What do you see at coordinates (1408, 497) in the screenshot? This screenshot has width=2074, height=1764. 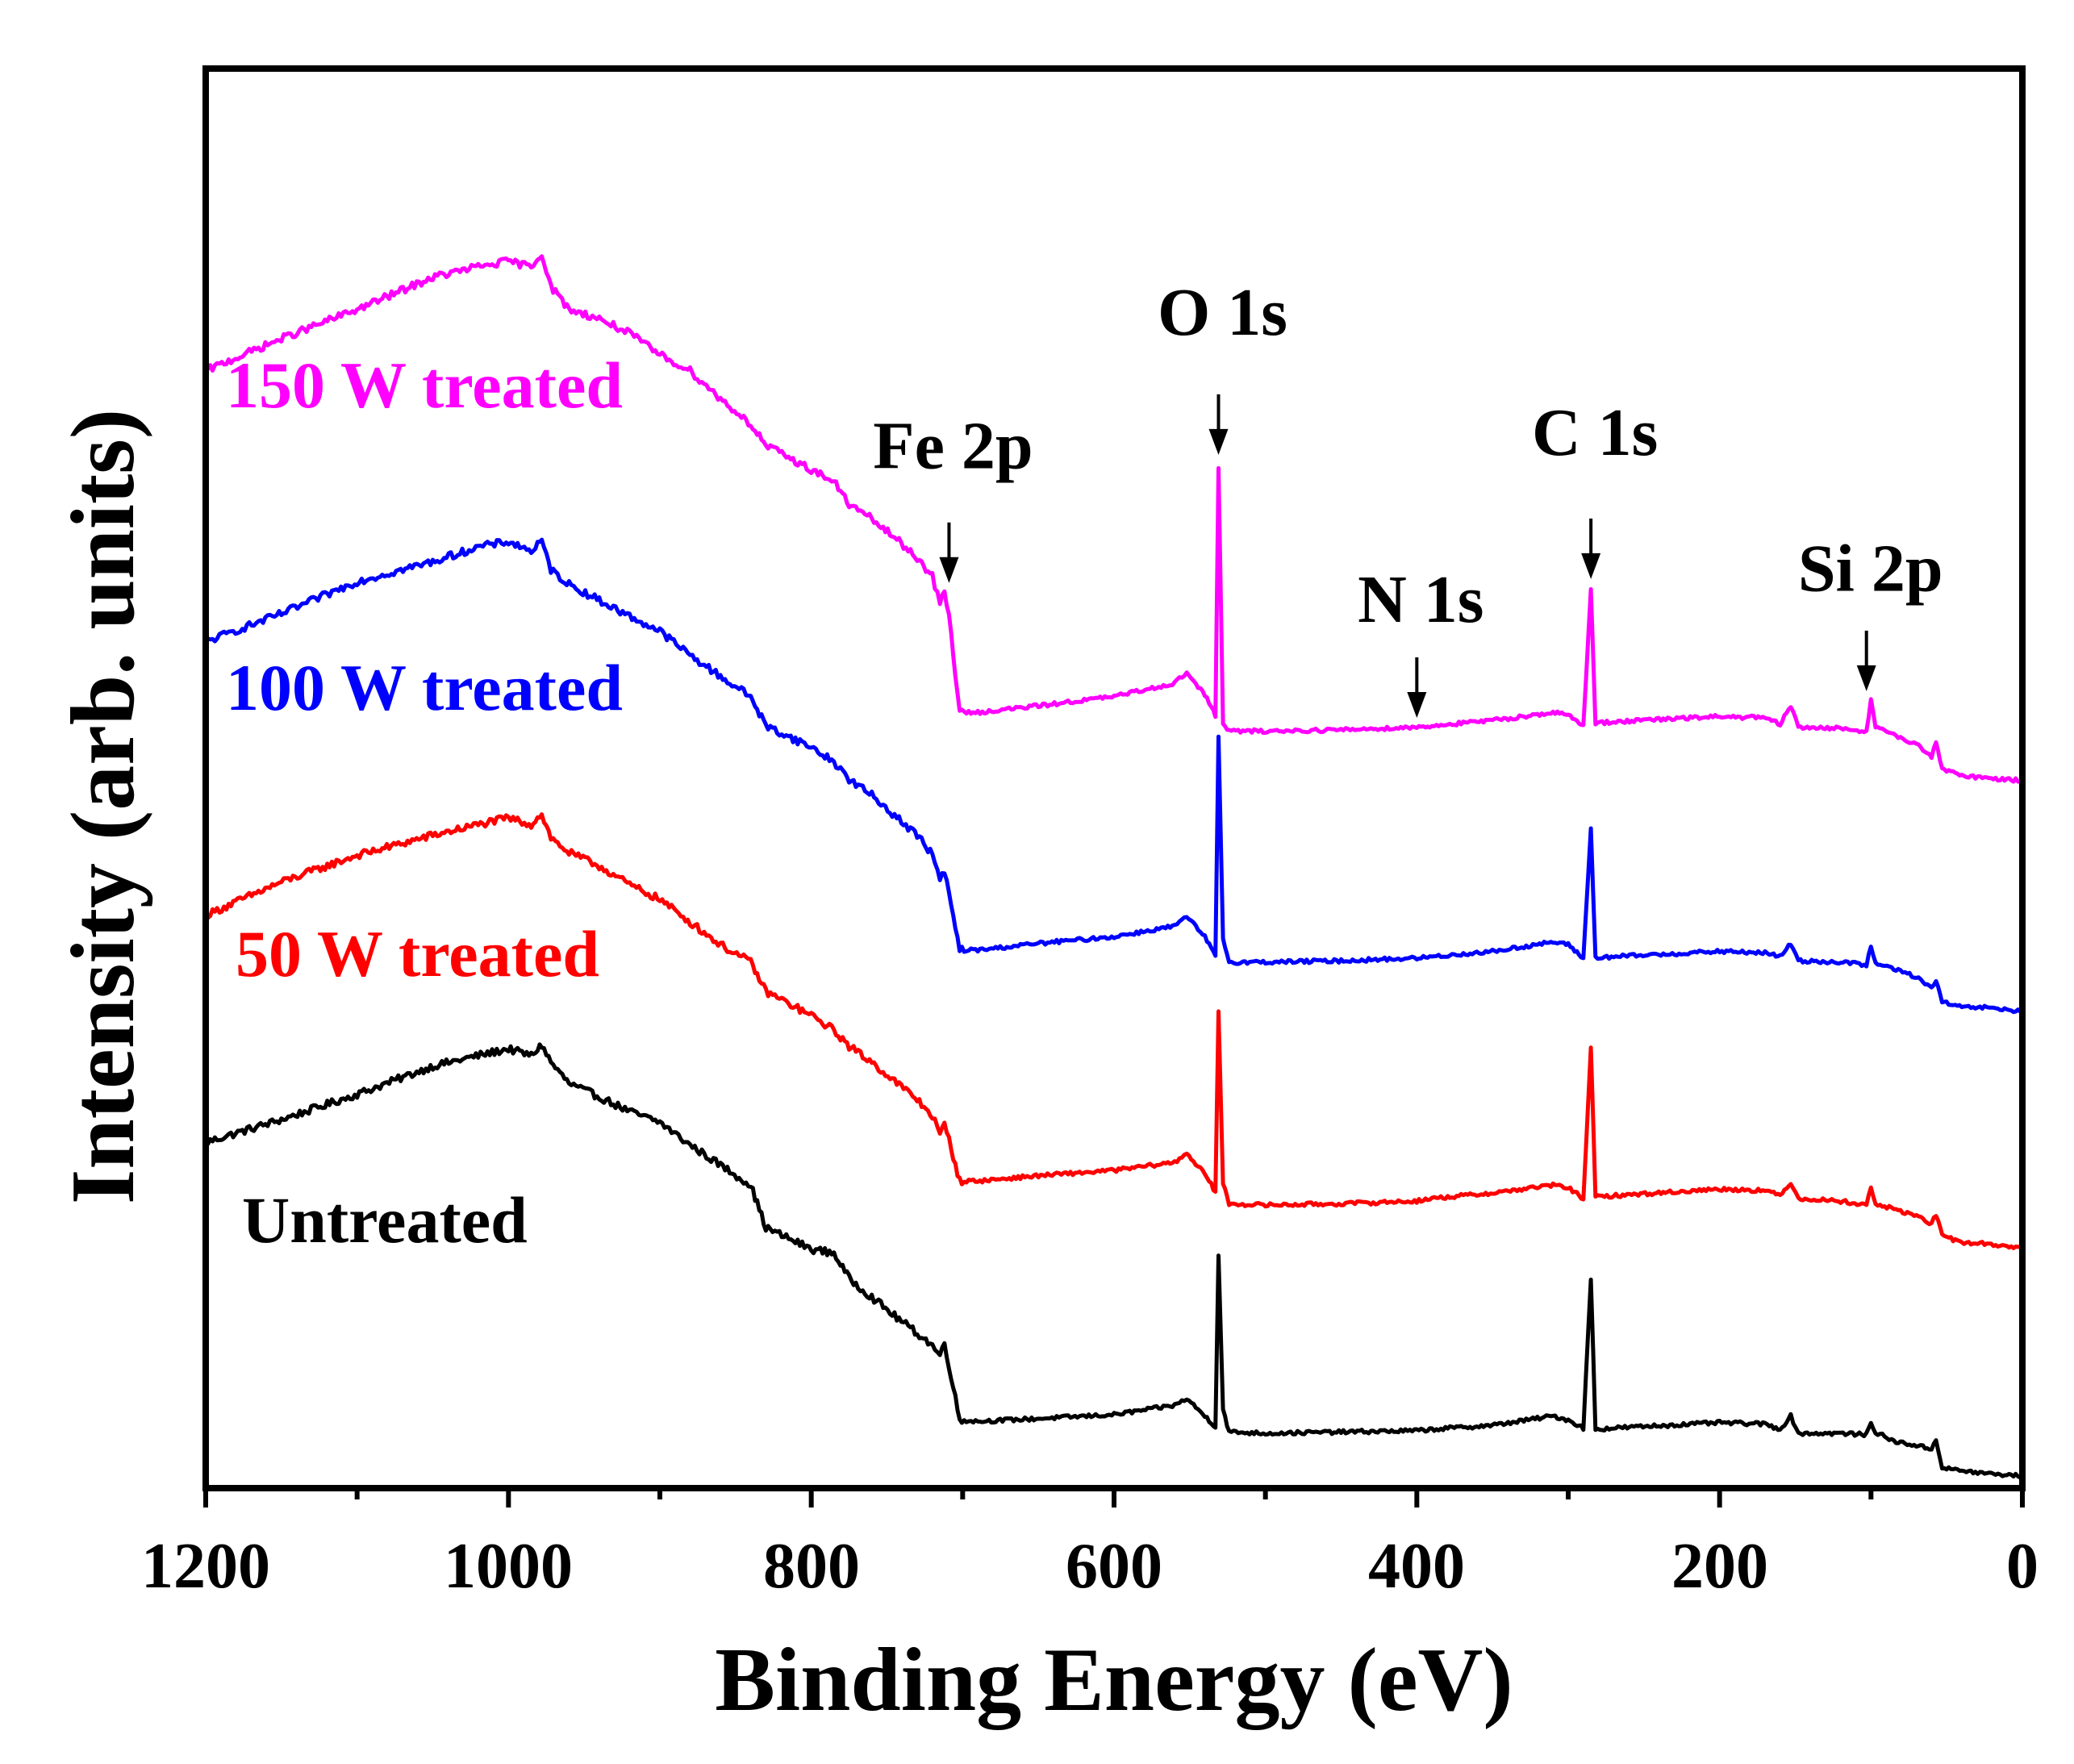 I see `annotation-layer: O 1s Fe 2p N 1s C 1s Si 2p` at bounding box center [1408, 497].